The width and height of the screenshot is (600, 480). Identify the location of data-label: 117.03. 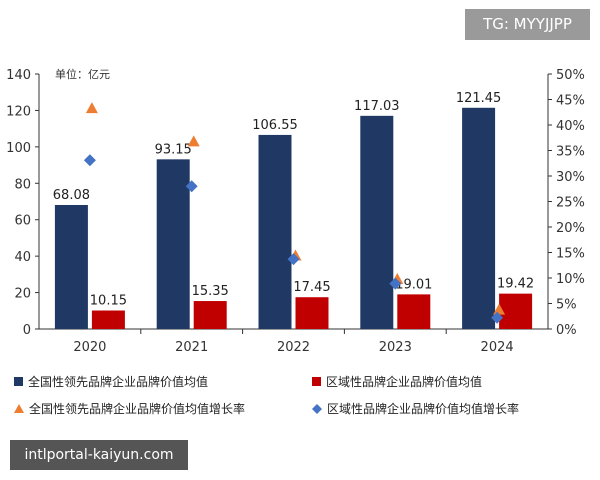
(377, 106).